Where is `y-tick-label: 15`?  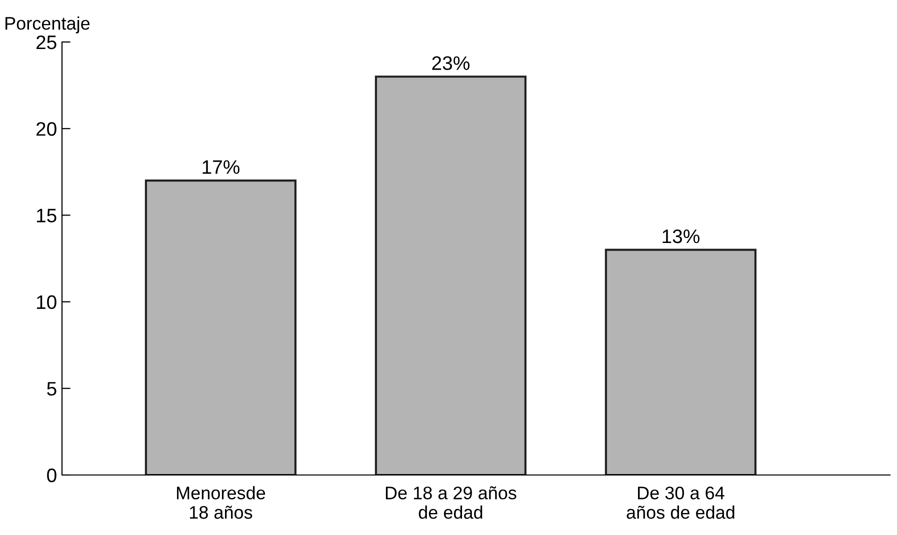
y-tick-label: 15 is located at coordinates (46, 215).